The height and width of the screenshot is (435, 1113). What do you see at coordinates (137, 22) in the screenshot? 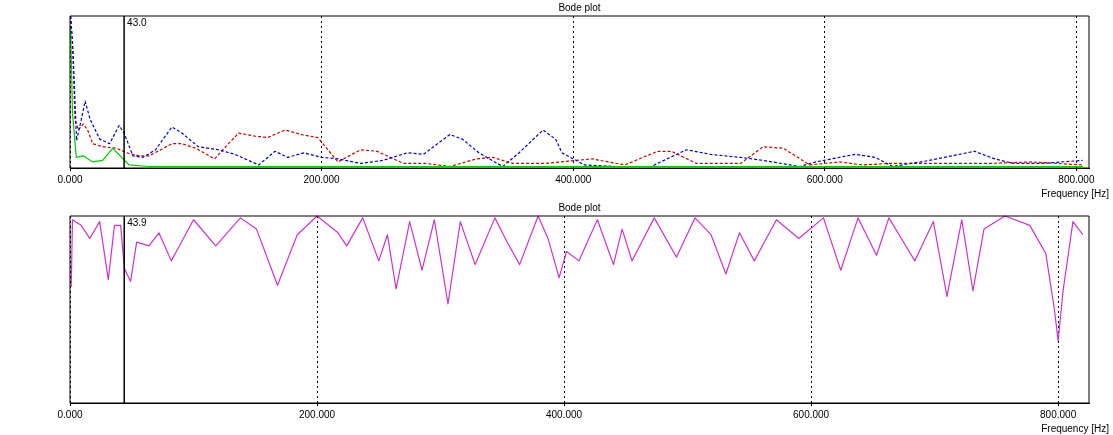
I see `ref-line-label: 43.0` at bounding box center [137, 22].